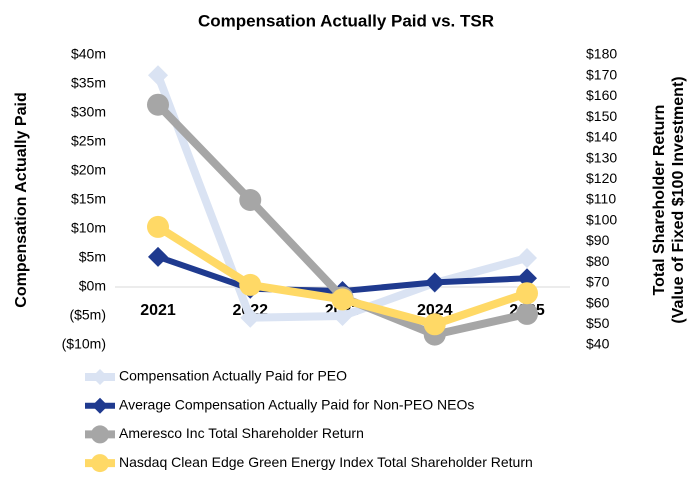 This screenshot has height=485, width=692. Describe the element at coordinates (88, 170) in the screenshot. I see `y-tick-label: $20m` at that location.